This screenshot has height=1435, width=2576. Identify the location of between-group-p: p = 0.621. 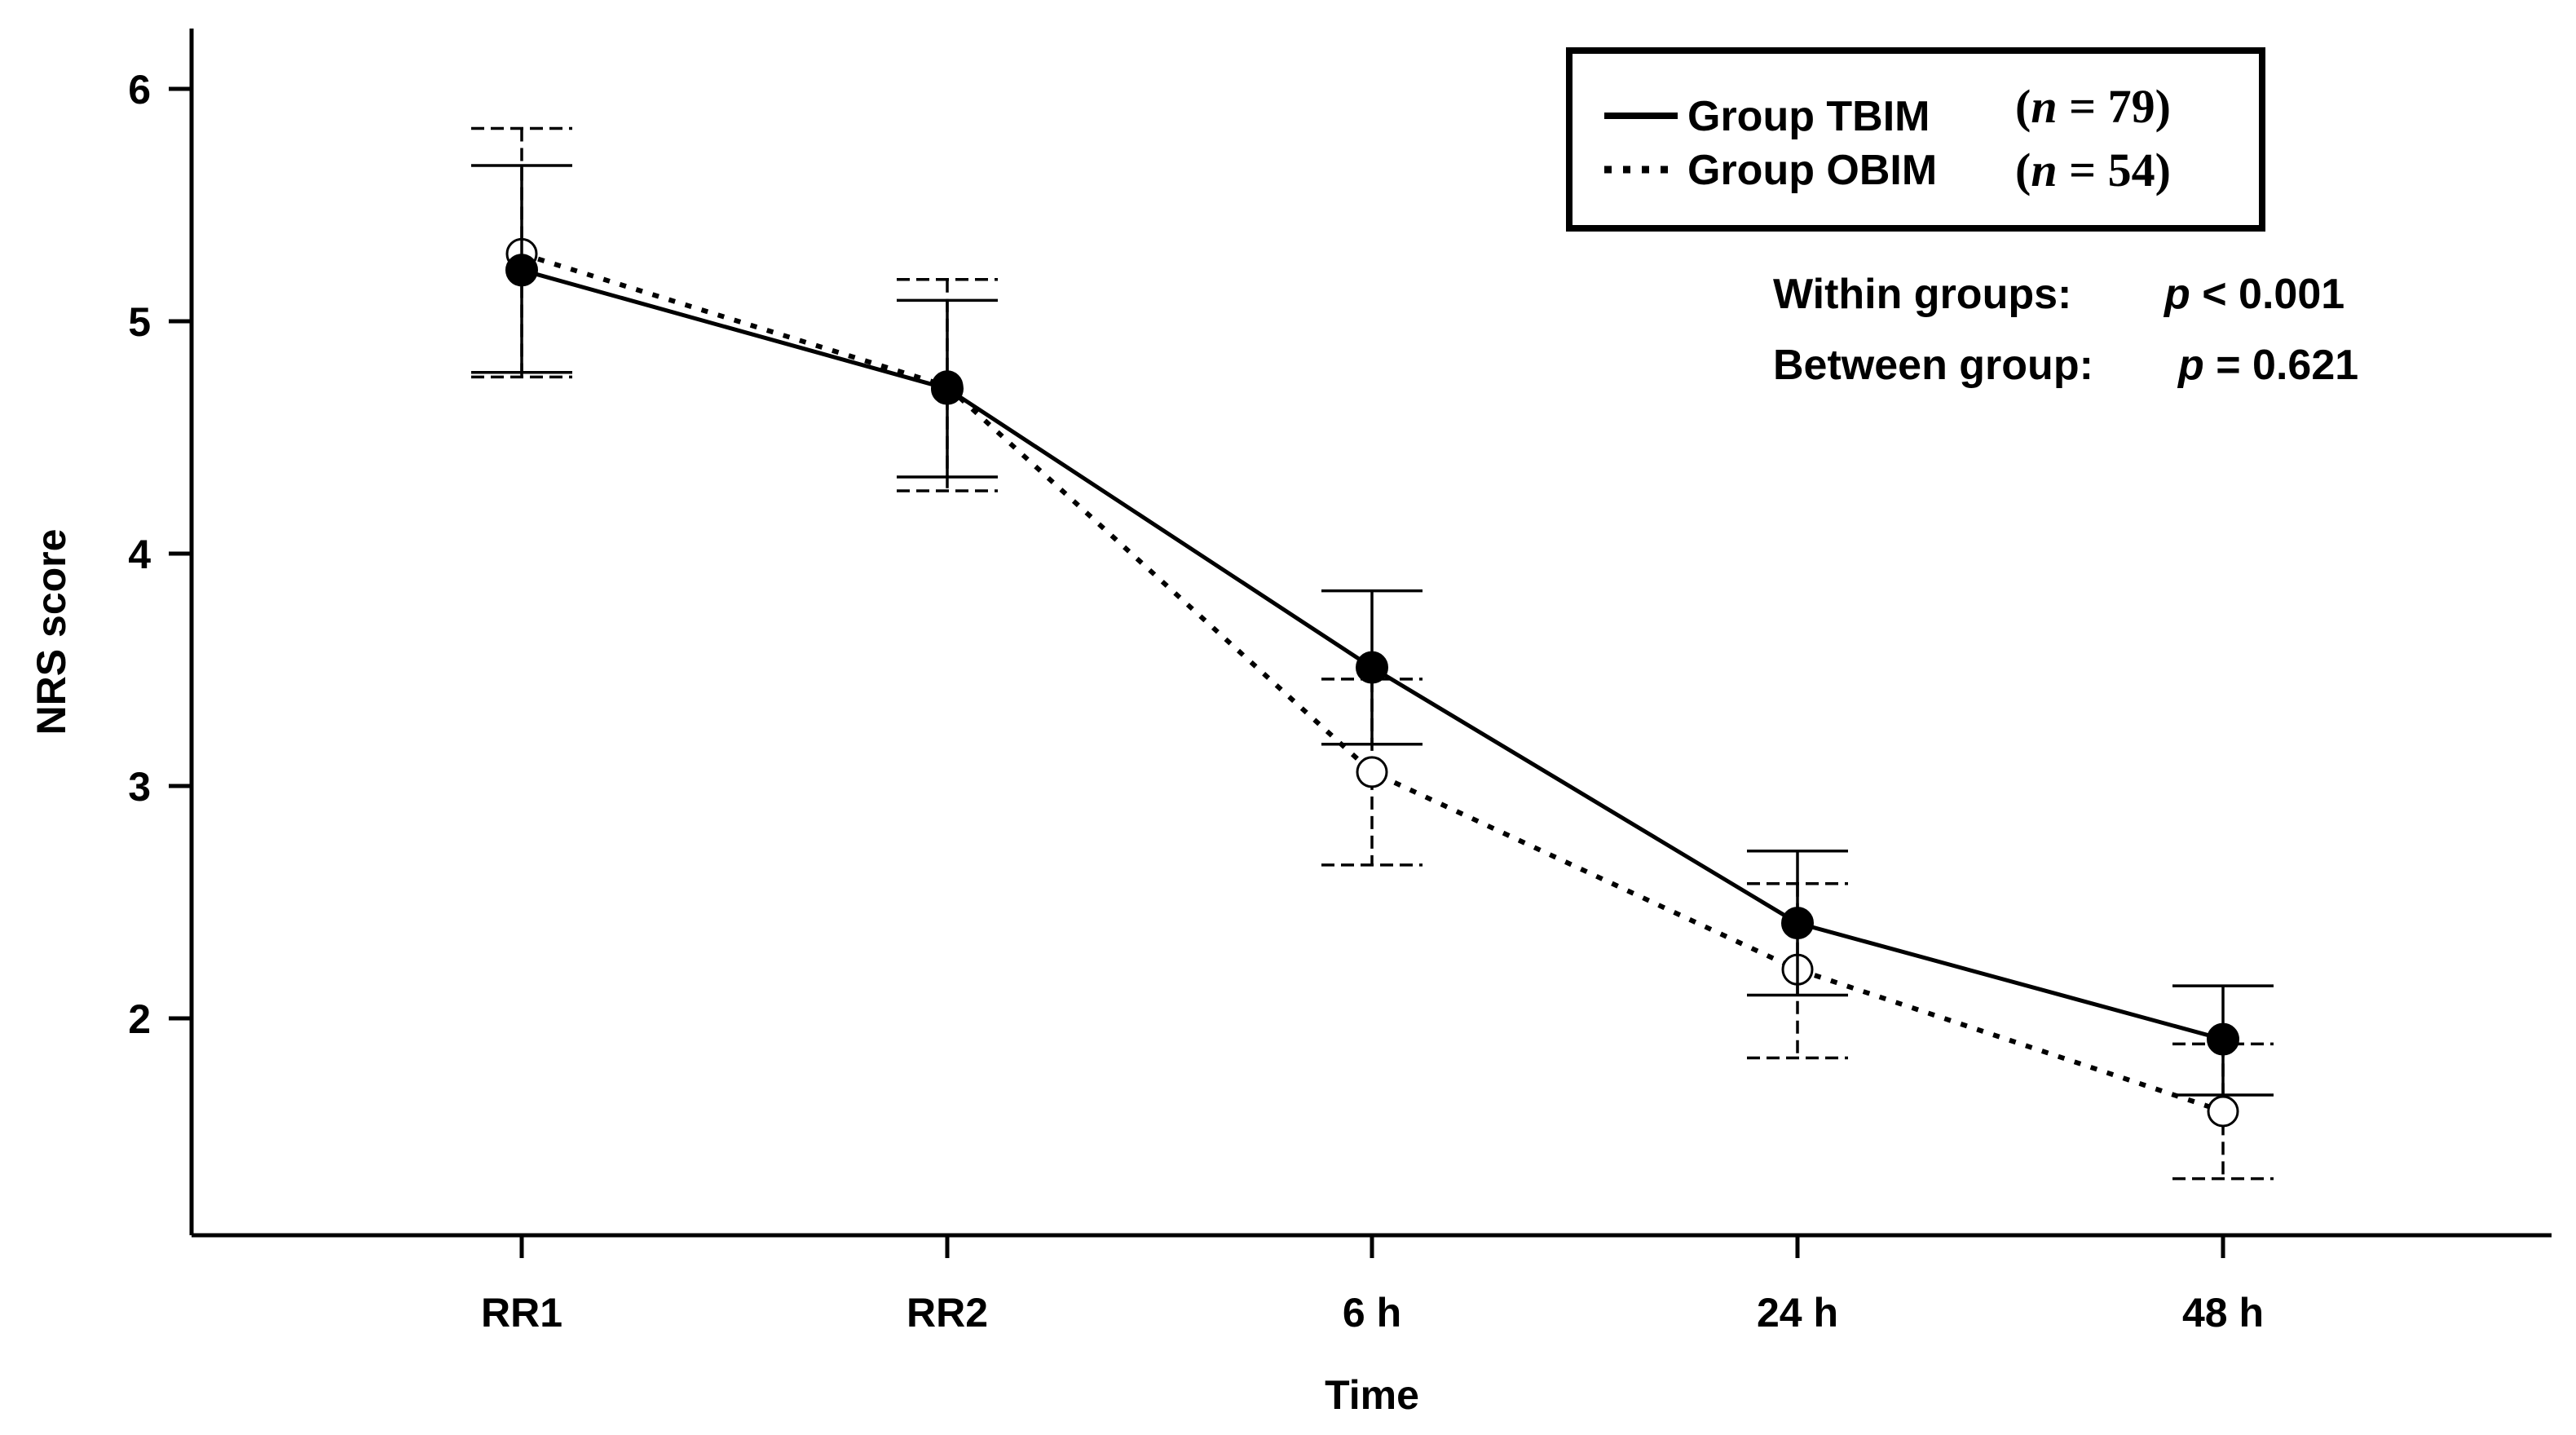
(2267, 365).